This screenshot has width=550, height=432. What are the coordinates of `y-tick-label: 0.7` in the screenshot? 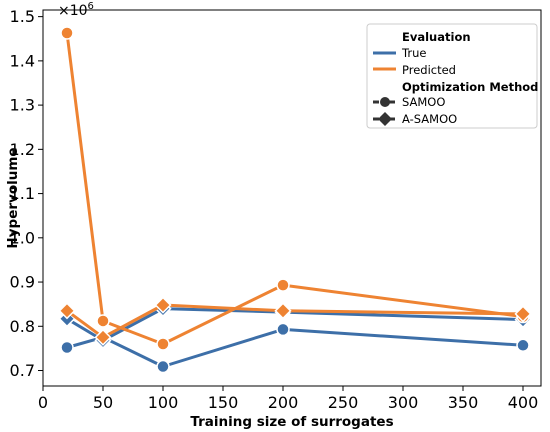 It's located at (22, 370).